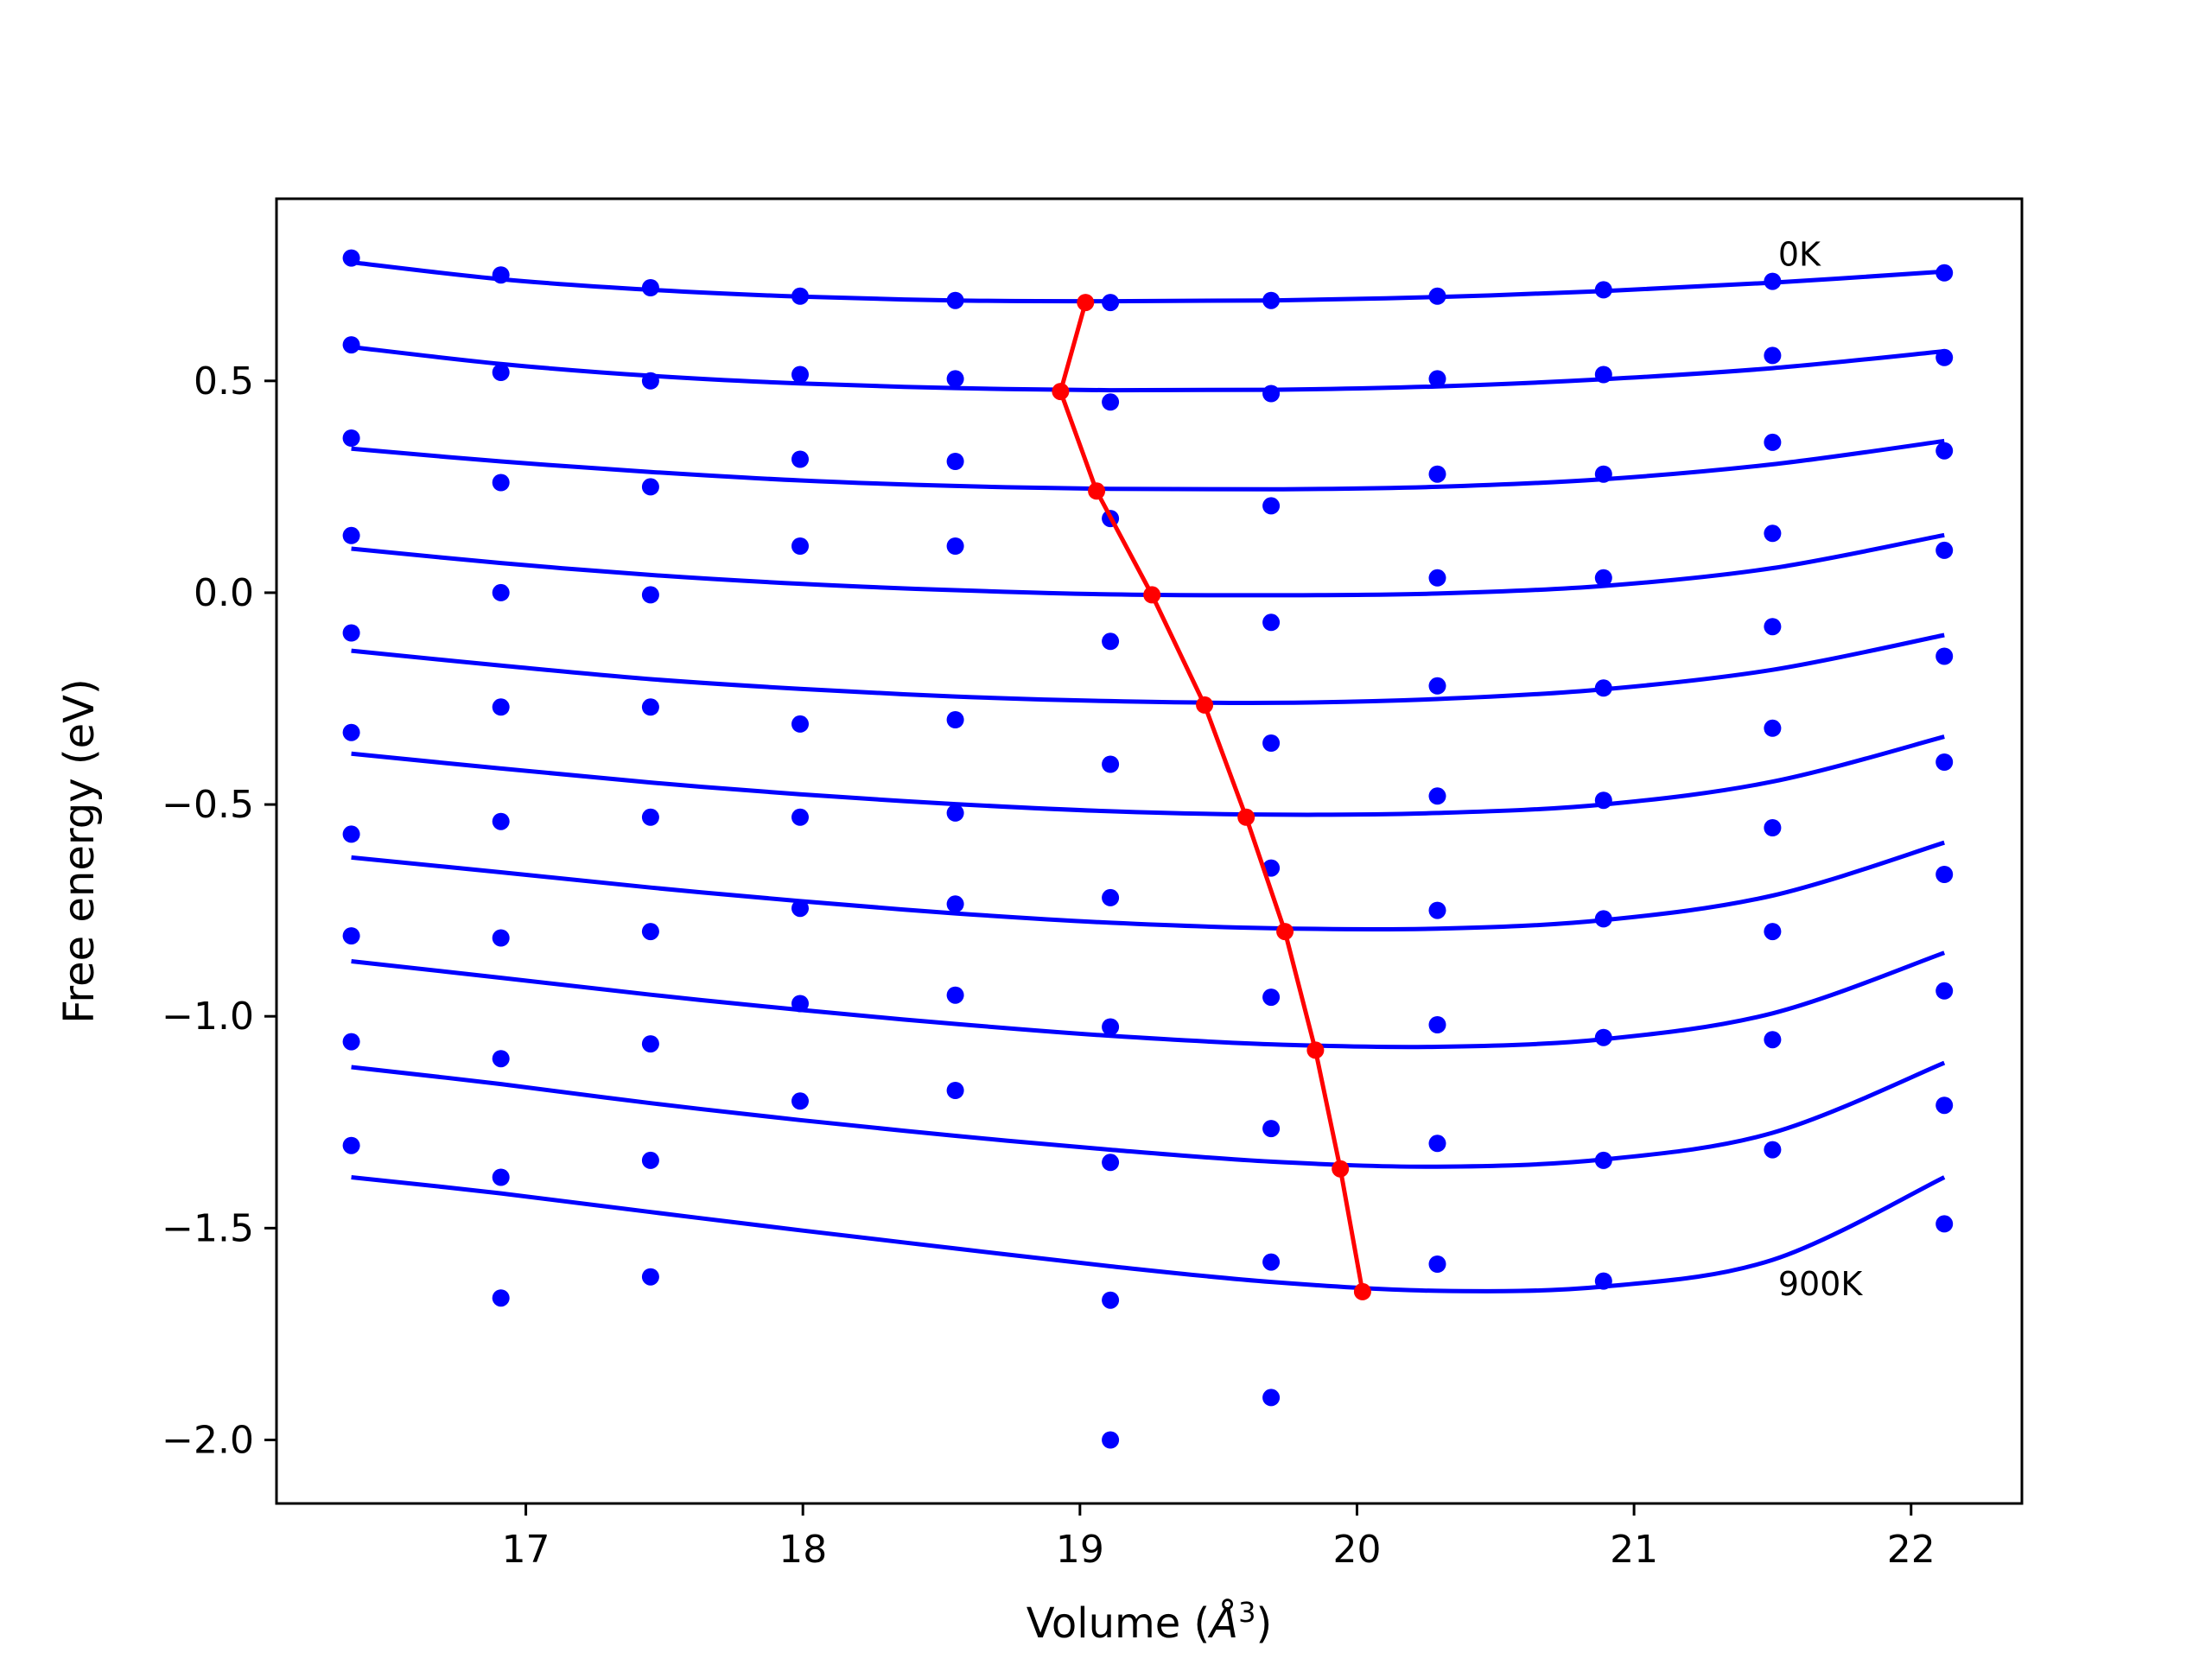  I want to click on y-tick-label: 0.5, so click(224, 381).